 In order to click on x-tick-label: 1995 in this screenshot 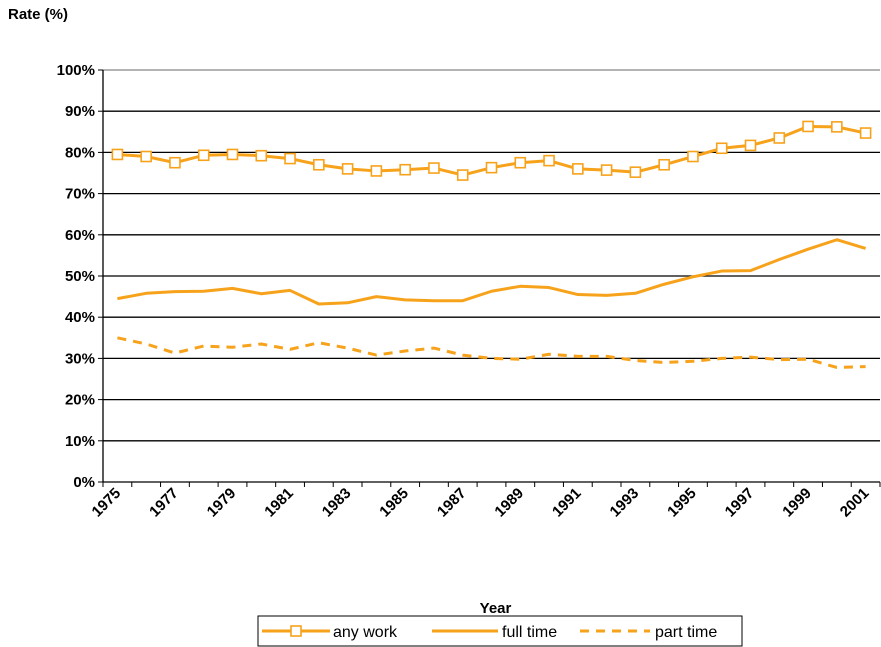, I will do `click(682, 503)`.